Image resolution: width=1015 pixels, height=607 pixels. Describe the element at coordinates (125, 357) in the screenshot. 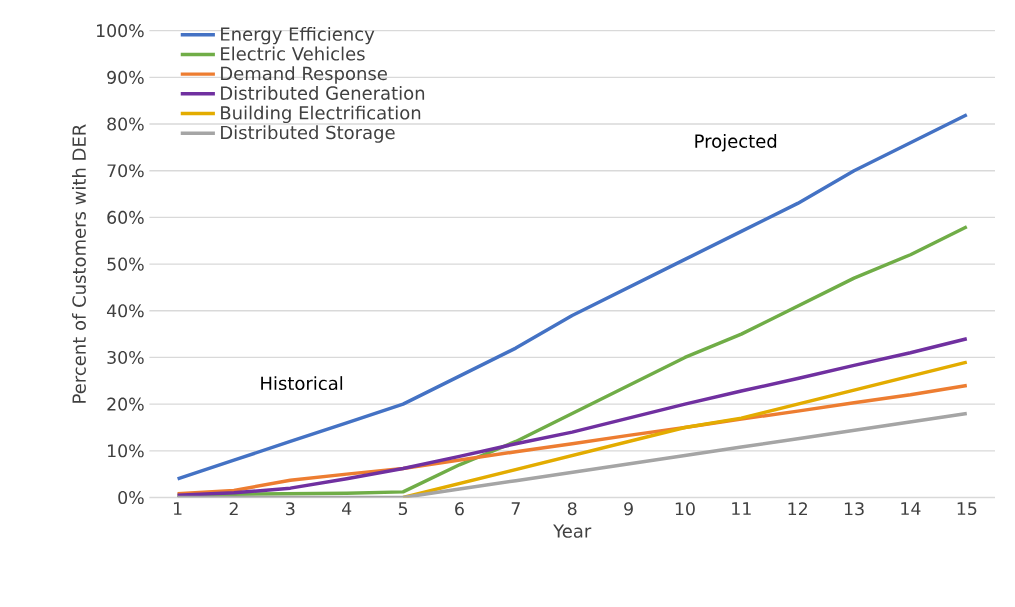

I see `y-tick-label: 30%` at that location.